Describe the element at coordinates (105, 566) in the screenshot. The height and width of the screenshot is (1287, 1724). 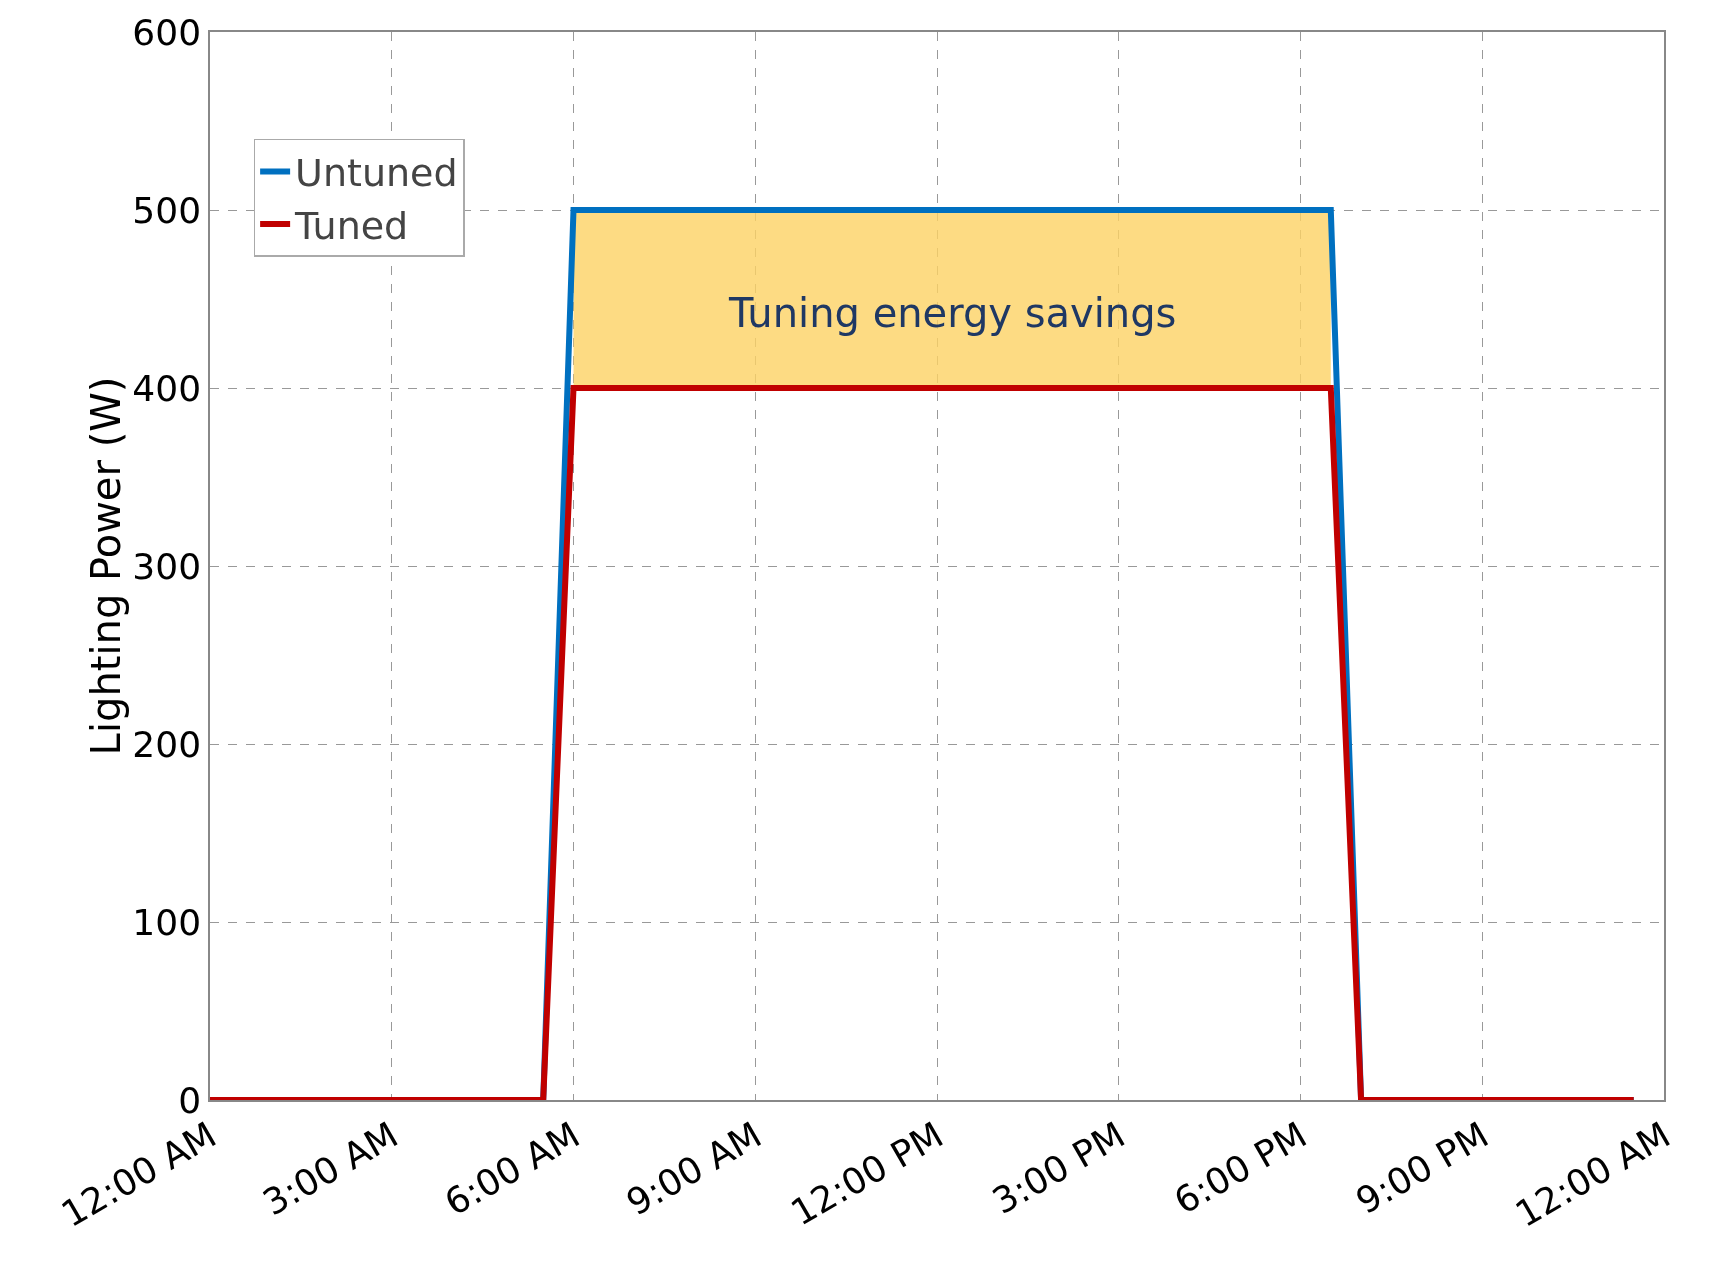
I see `y-axis-title: Lighting Power (W)` at that location.